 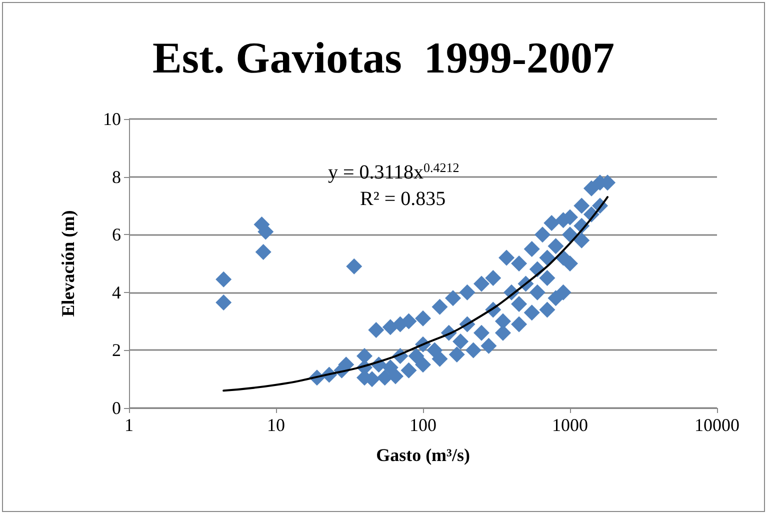 What do you see at coordinates (383, 58) in the screenshot?
I see `chart-title: Est. Gaviotas 1999-2007` at bounding box center [383, 58].